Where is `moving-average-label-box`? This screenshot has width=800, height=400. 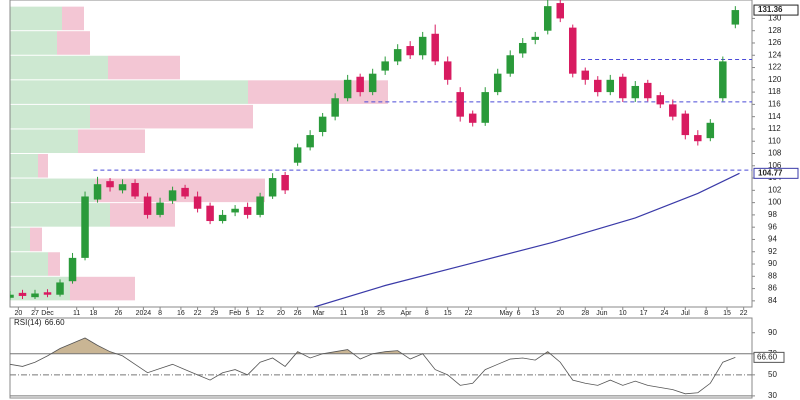 moving-average-label-box is located at coordinates (776, 173).